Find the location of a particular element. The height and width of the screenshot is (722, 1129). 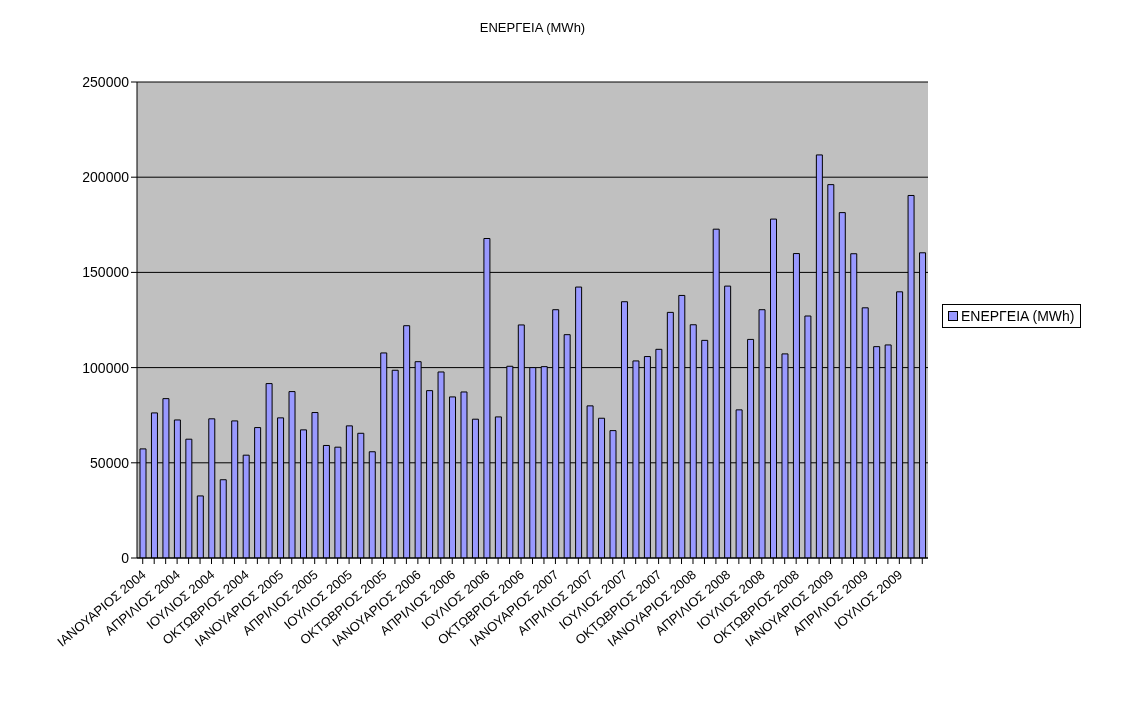

y-tick-label: 0 is located at coordinates (125, 557).